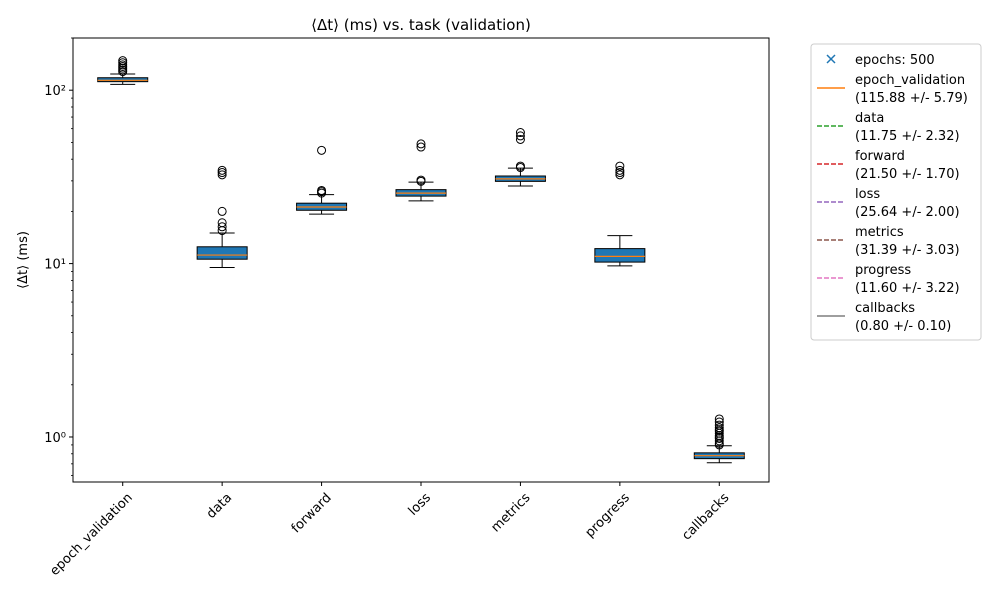  Describe the element at coordinates (55, 438) in the screenshot. I see `y-tick-label: 10⁰` at that location.